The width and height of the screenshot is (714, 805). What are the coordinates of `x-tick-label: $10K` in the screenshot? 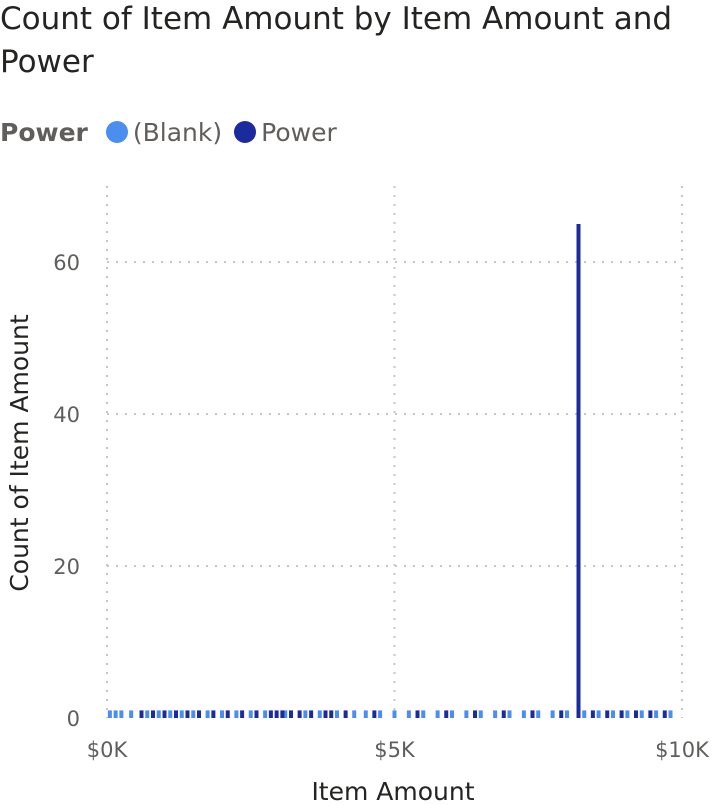 It's located at (682, 750).